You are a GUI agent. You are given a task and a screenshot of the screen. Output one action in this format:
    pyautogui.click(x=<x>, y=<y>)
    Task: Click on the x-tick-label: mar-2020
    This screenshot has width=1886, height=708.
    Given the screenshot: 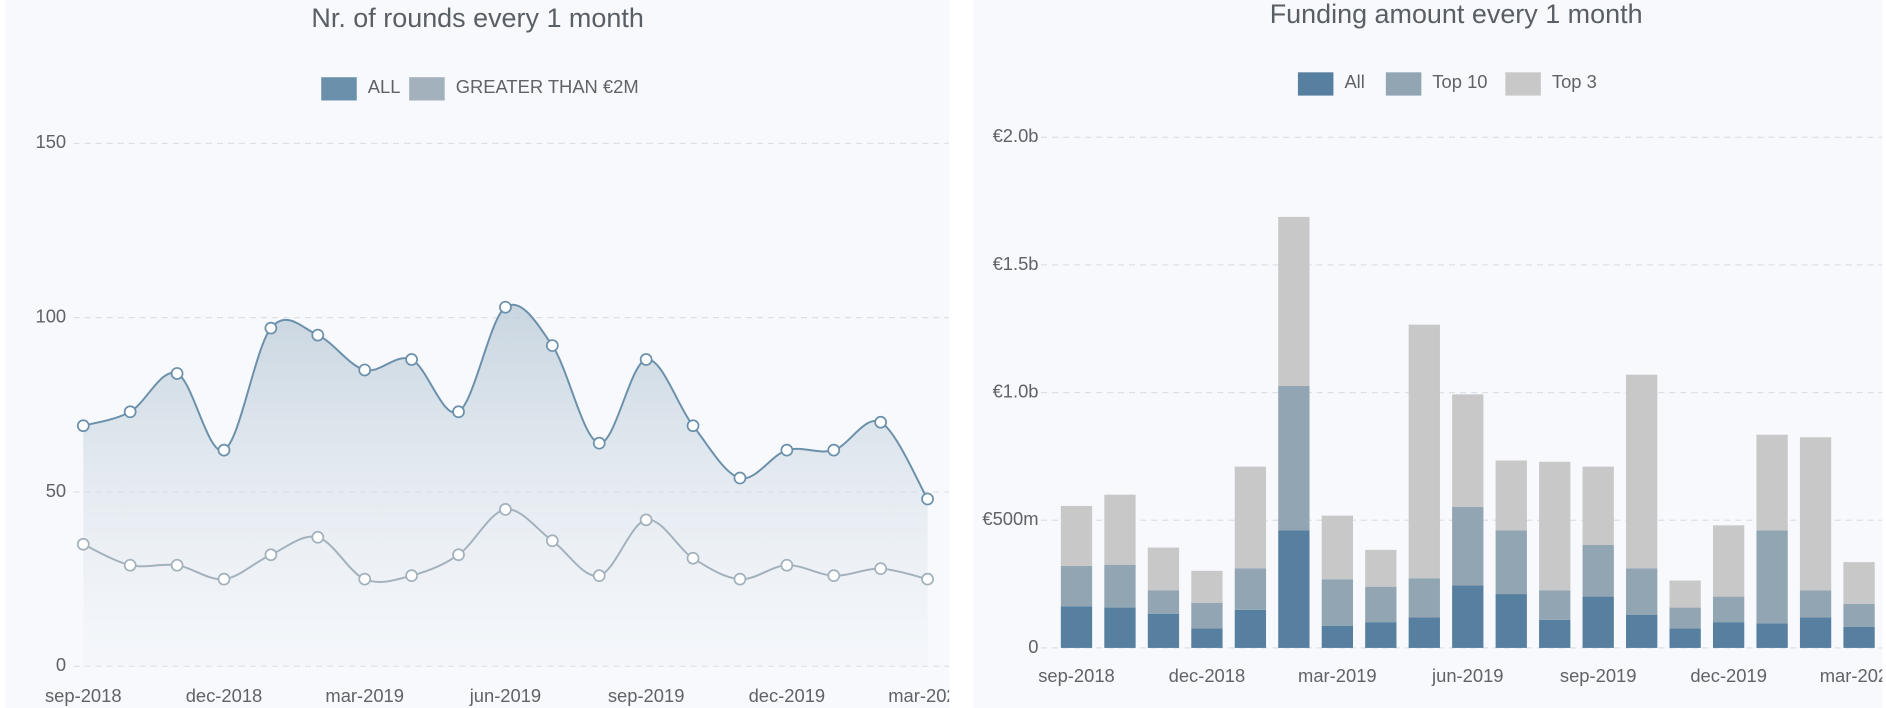 What is the action you would take?
    pyautogui.click(x=1853, y=675)
    